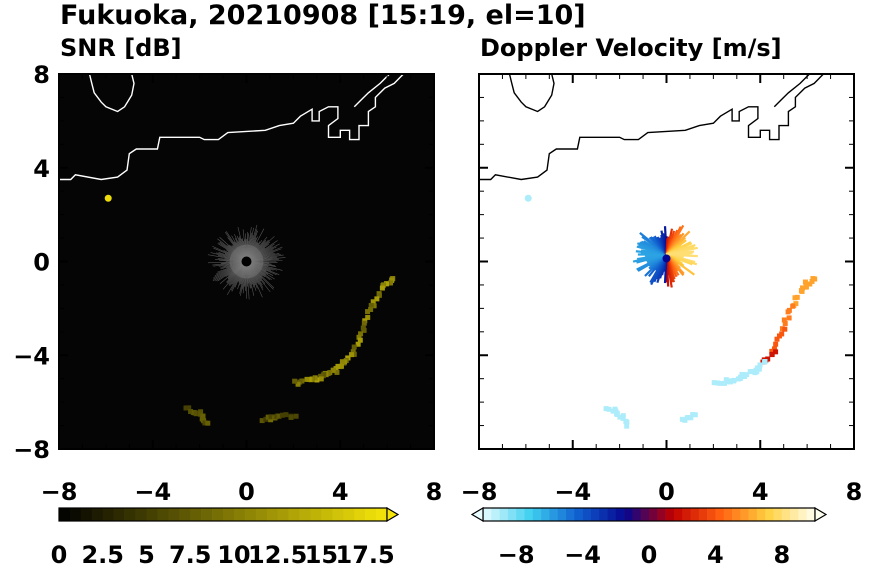 Image resolution: width=870 pixels, height=570 pixels. Describe the element at coordinates (479, 492) in the screenshot. I see `doppler-x-tick-label: −8` at that location.